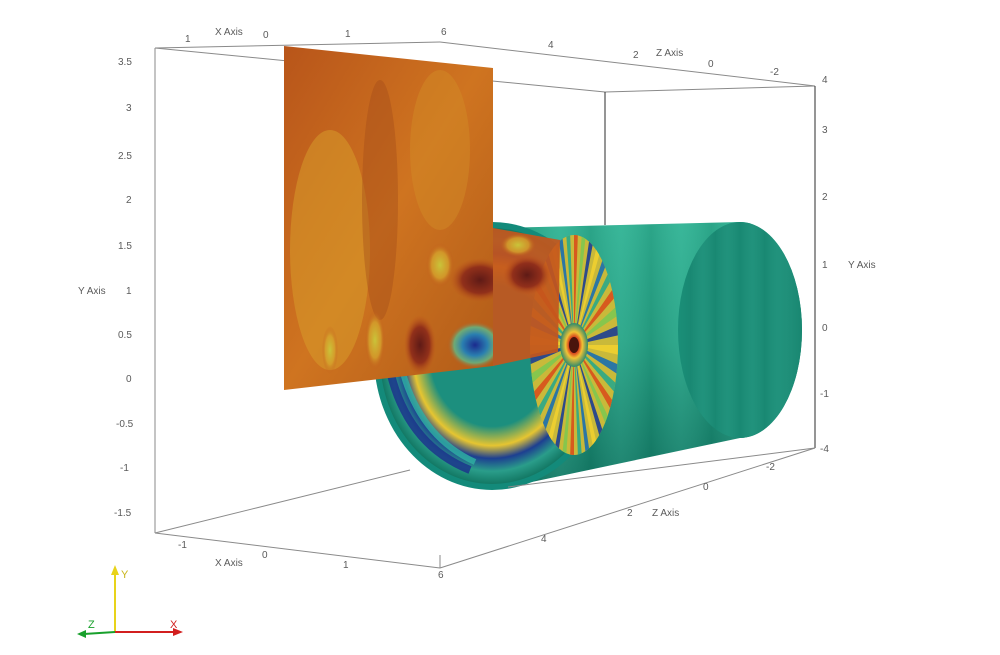 Image resolution: width=1000 pixels, height=655 pixels. I want to click on z-tick-bottom: 0, so click(706, 487).